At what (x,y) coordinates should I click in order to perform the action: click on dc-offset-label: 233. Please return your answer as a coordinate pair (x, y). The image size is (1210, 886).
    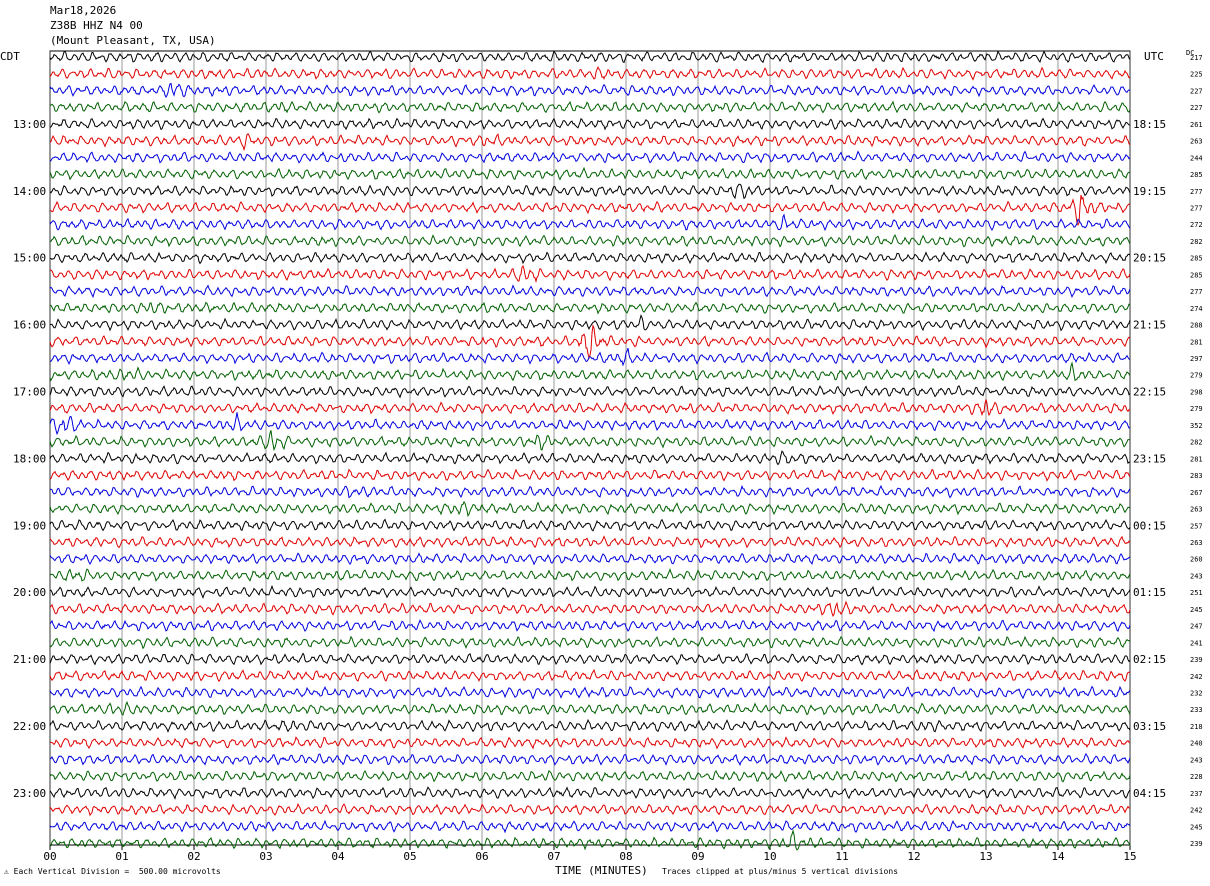
    Looking at the image, I should click on (1196, 710).